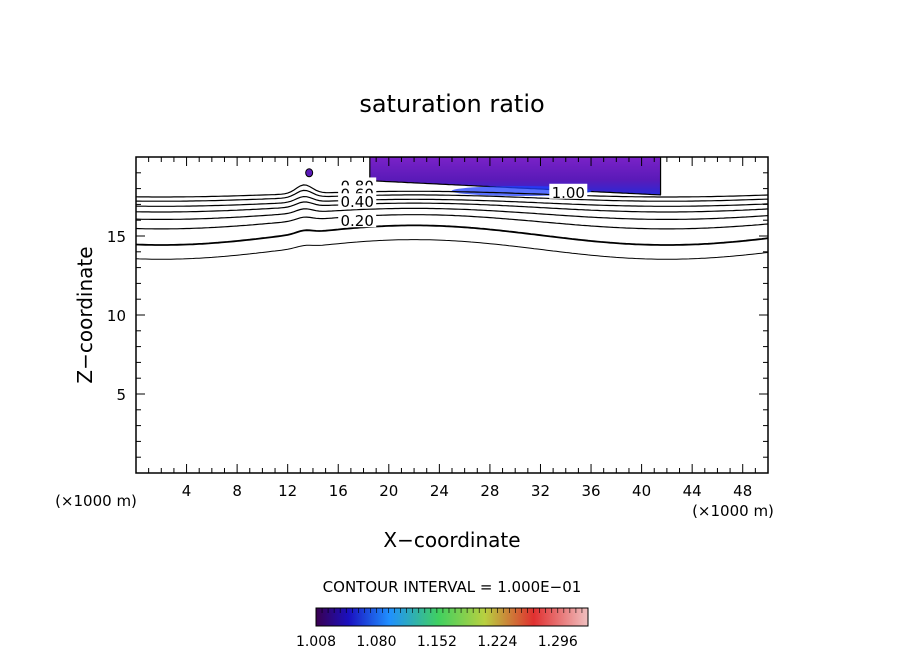 The height and width of the screenshot is (654, 904). I want to click on x-tick-label: 16, so click(338, 491).